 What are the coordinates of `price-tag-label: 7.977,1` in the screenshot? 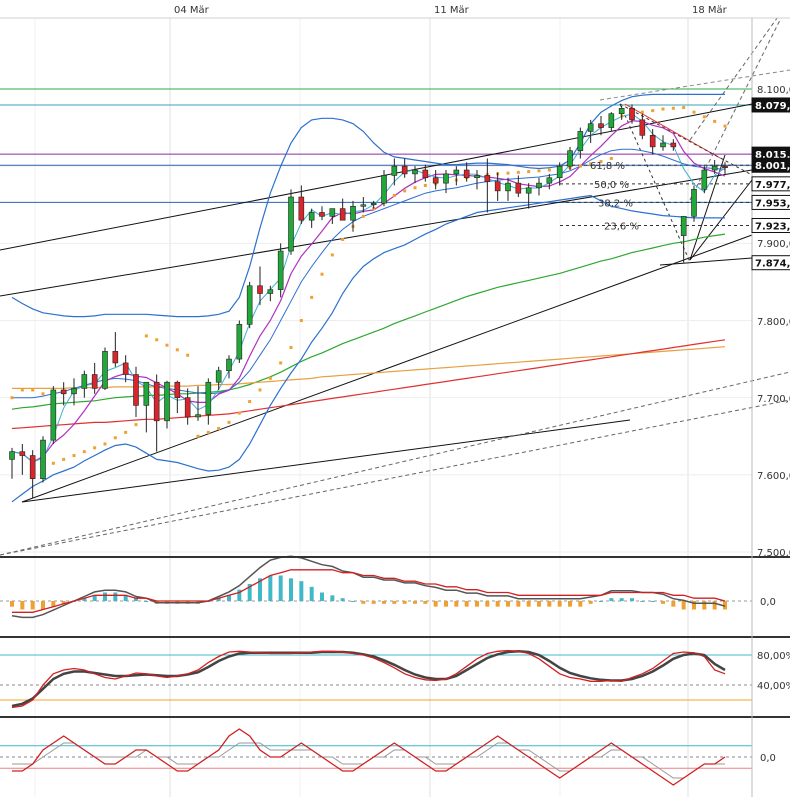 It's located at (772, 185).